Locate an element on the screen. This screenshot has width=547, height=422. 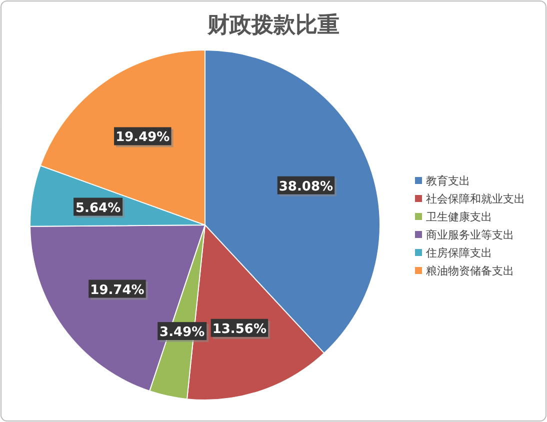
legend-label: 住房保障支出 is located at coordinates (459, 253).